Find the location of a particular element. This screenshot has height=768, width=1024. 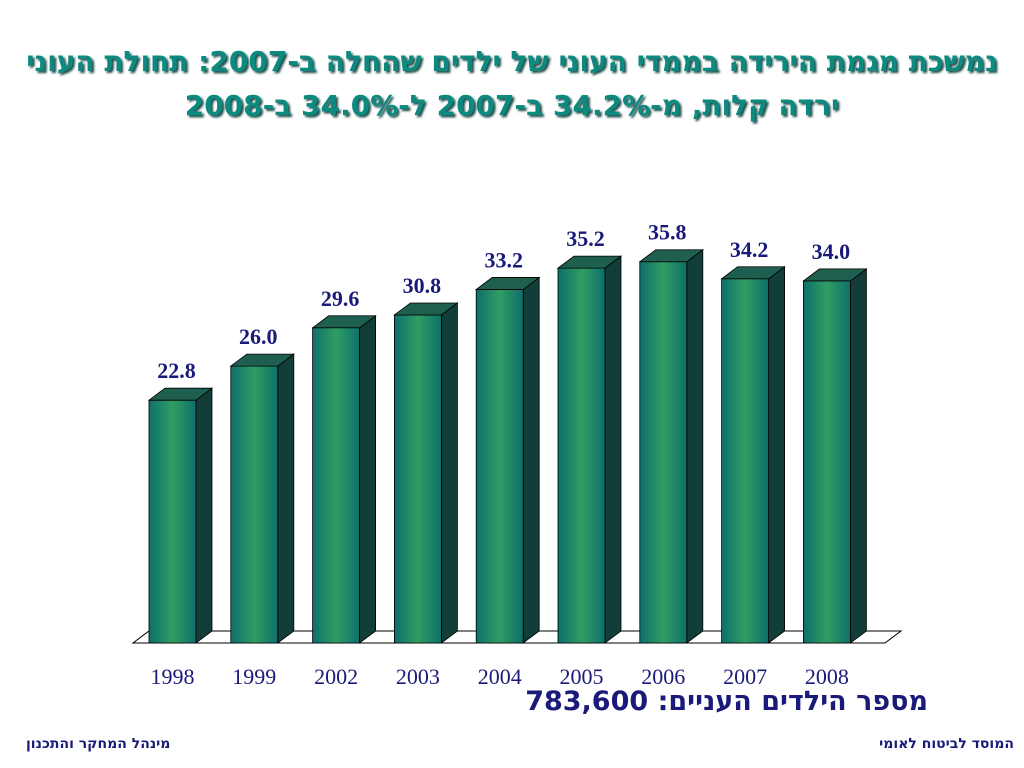

bar-2004 is located at coordinates (508, 460).